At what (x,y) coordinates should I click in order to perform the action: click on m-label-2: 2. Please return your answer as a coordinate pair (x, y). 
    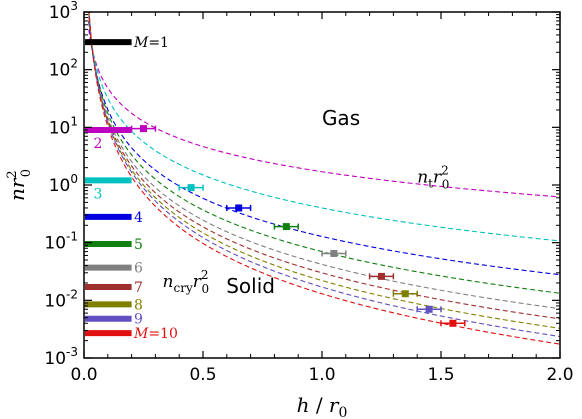
    Looking at the image, I should click on (98, 144).